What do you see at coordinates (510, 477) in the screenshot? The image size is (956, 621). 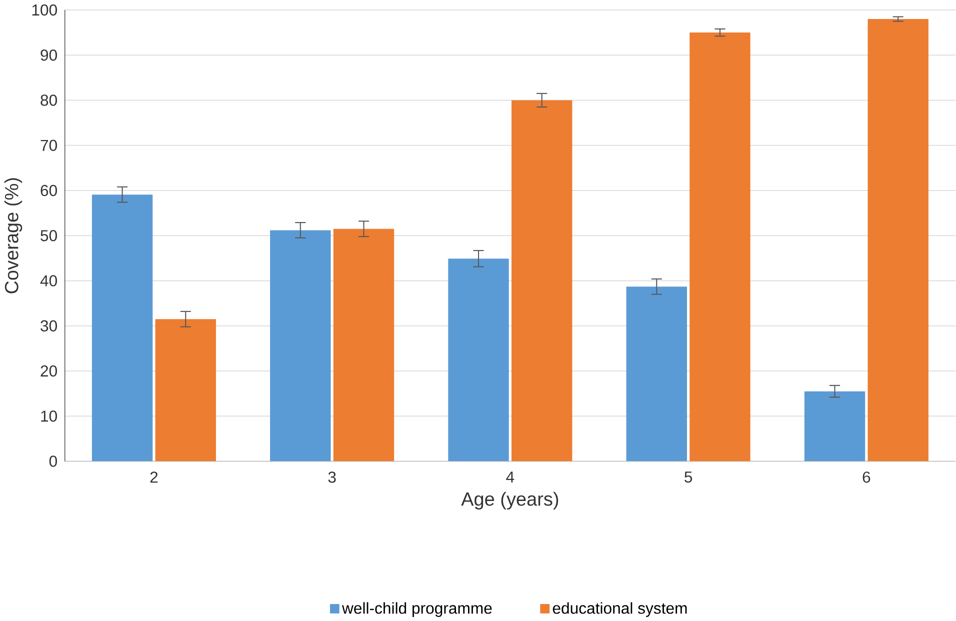 I see `x-tick-label: 4` at bounding box center [510, 477].